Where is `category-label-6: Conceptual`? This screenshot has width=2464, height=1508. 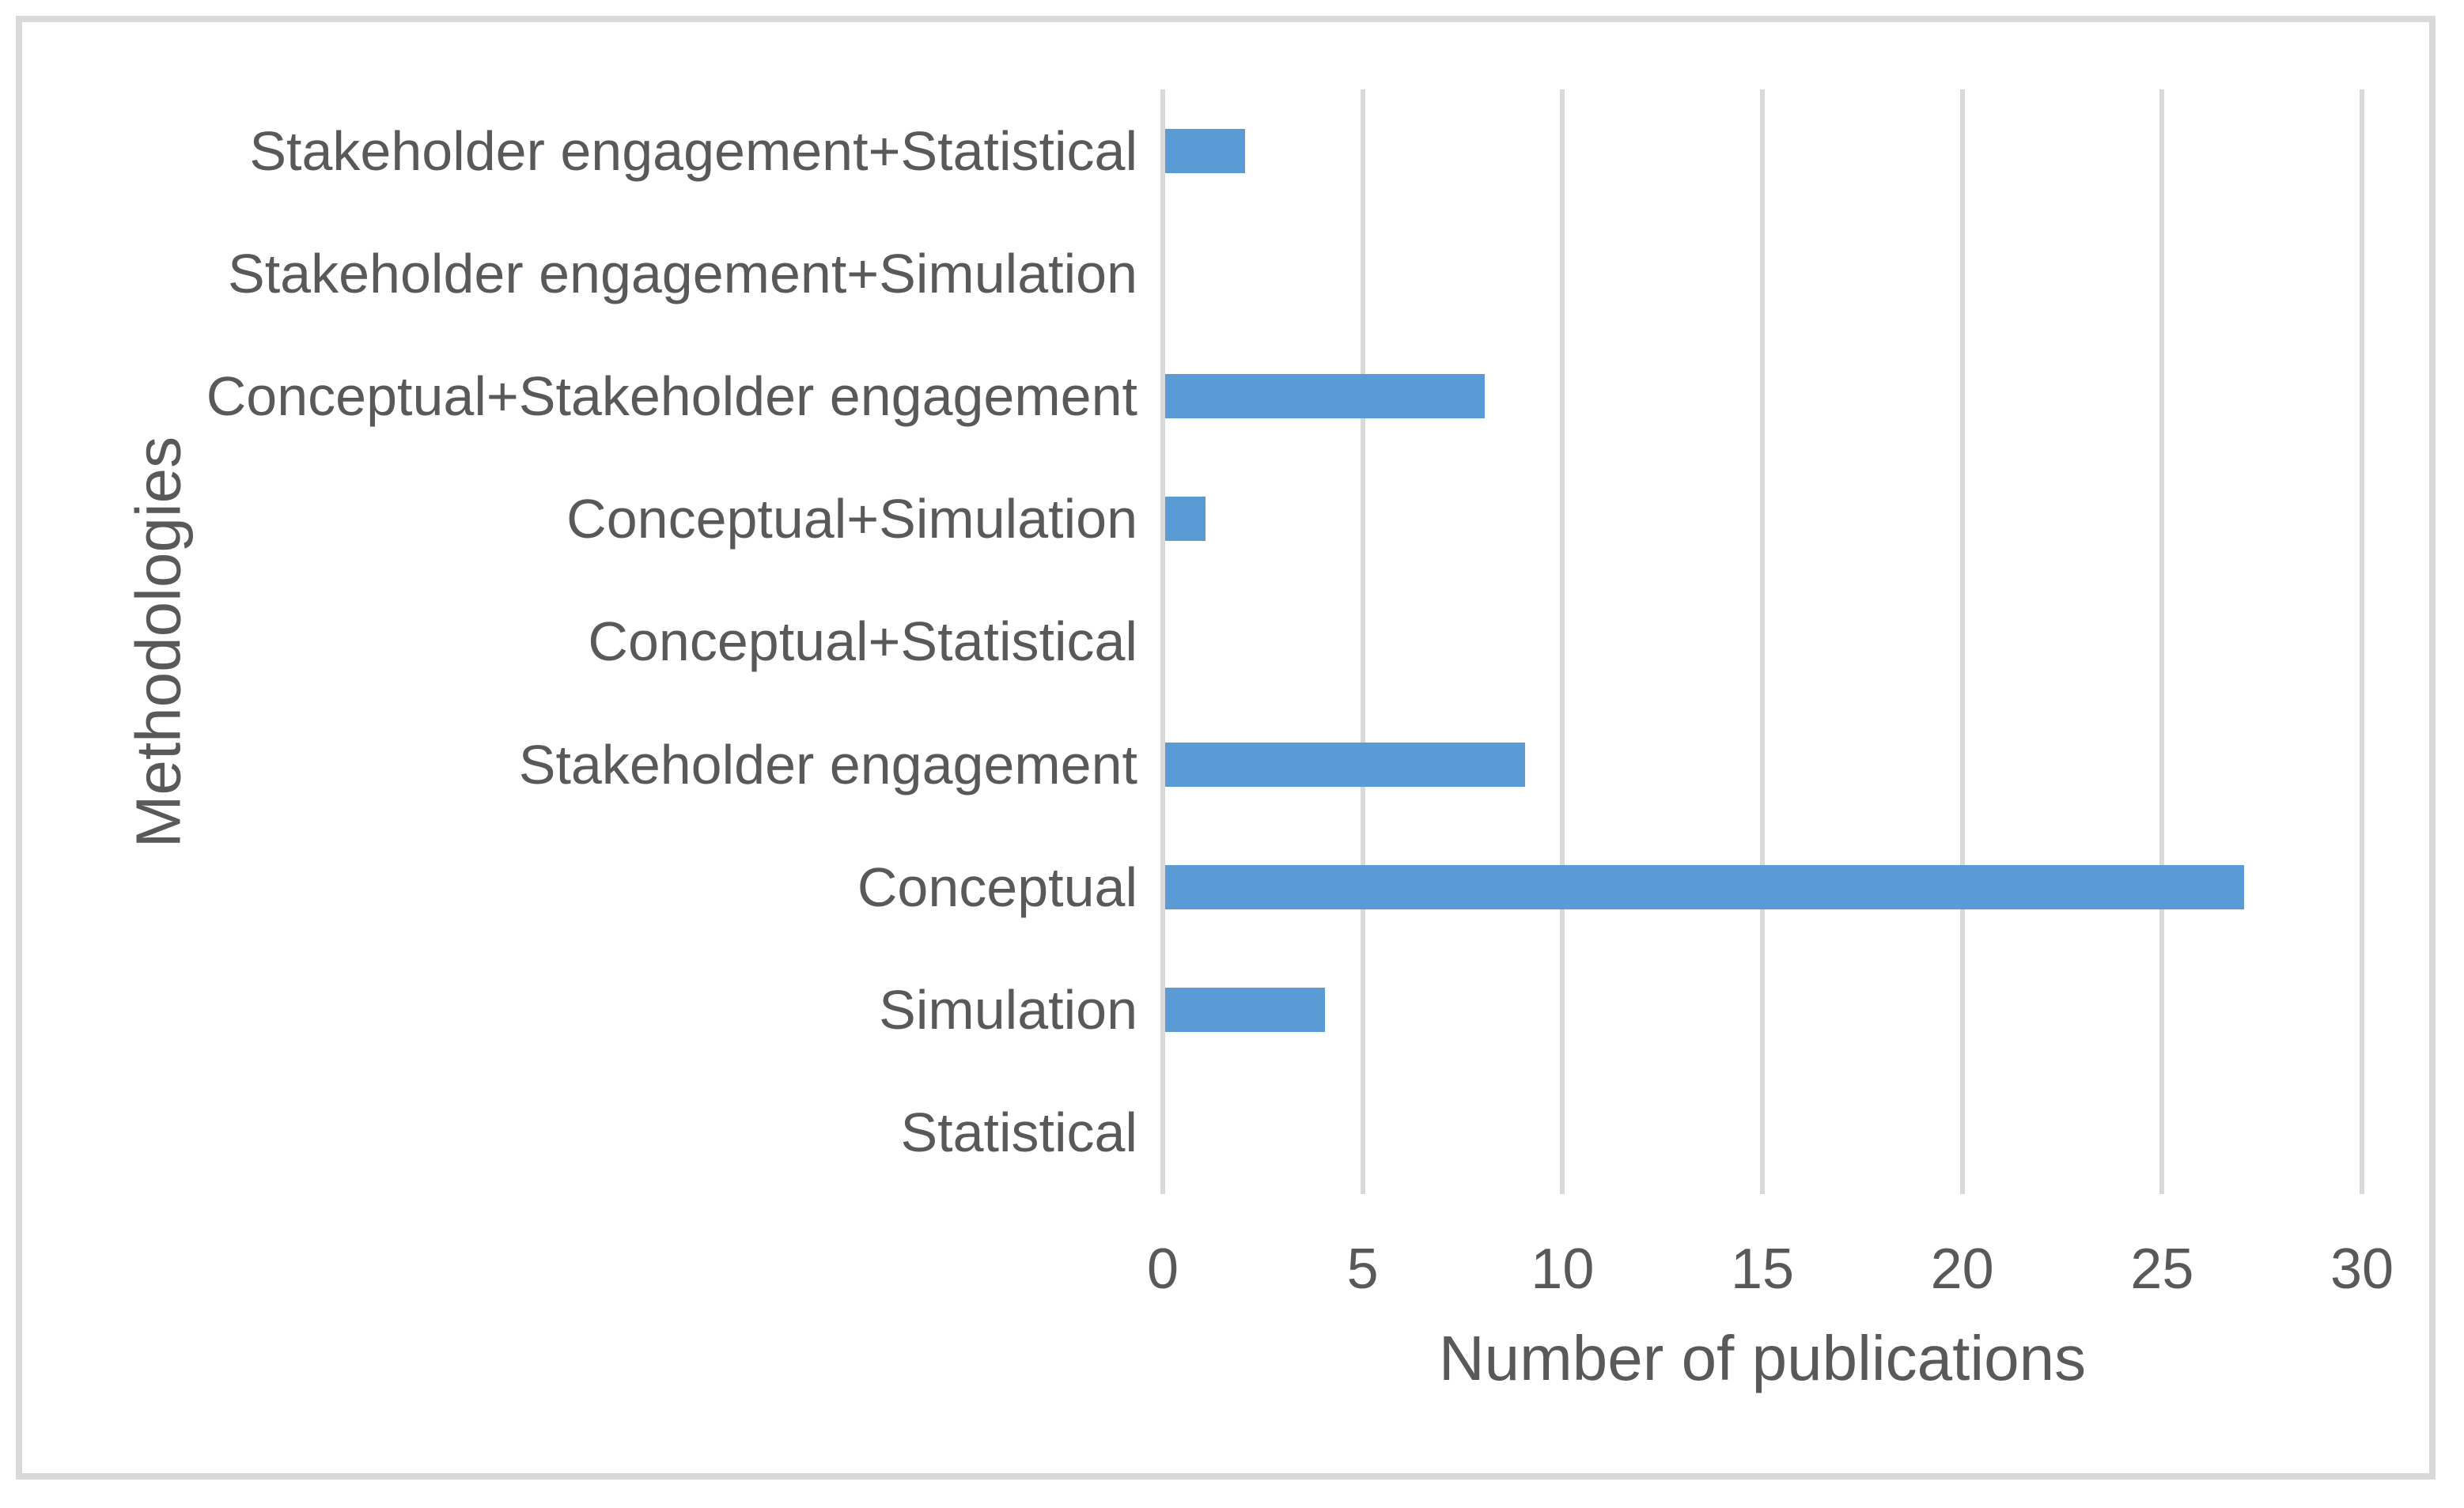 category-label-6: Conceptual is located at coordinates (997, 887).